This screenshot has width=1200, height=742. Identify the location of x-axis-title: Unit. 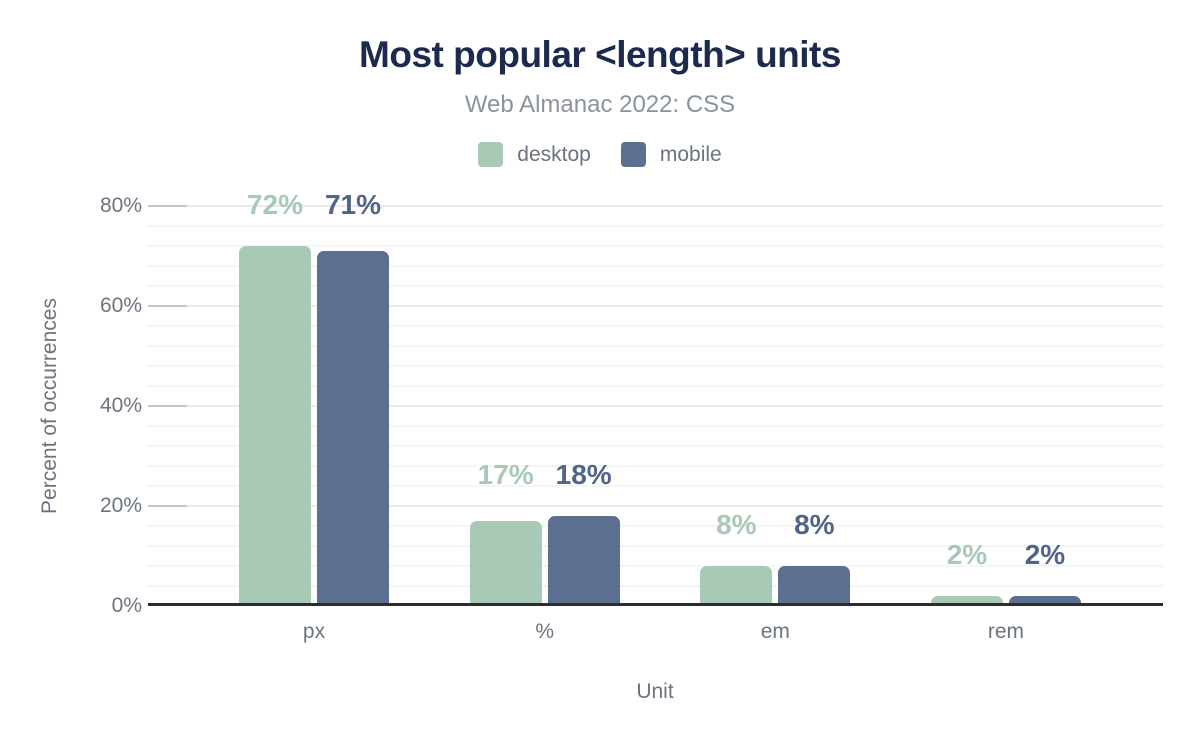
(655, 691).